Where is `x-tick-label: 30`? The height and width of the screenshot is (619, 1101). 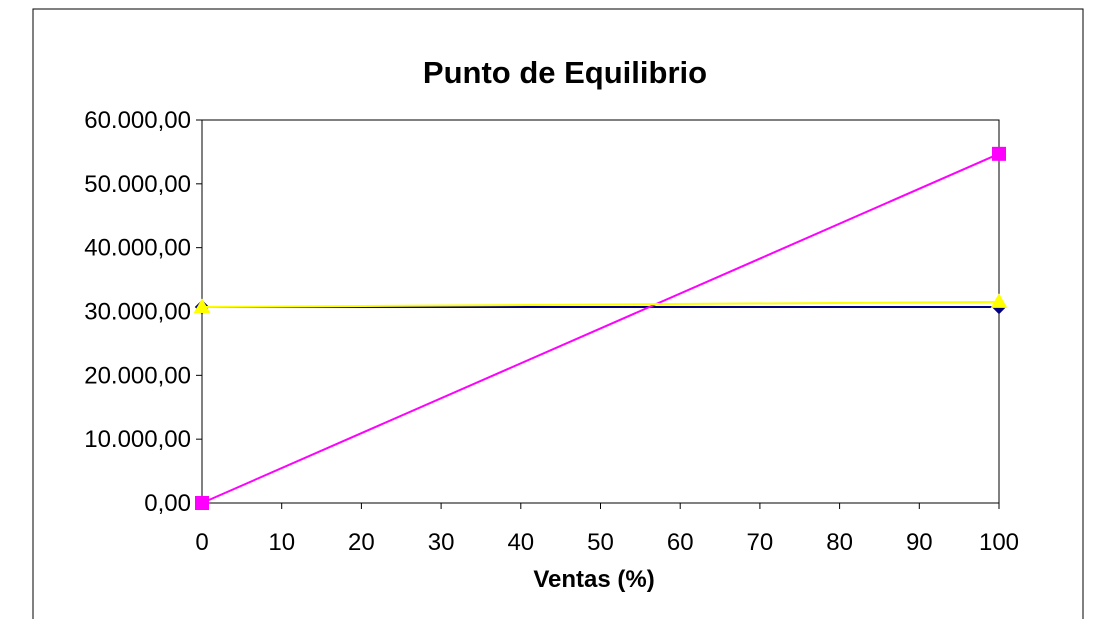
x-tick-label: 30 is located at coordinates (441, 542).